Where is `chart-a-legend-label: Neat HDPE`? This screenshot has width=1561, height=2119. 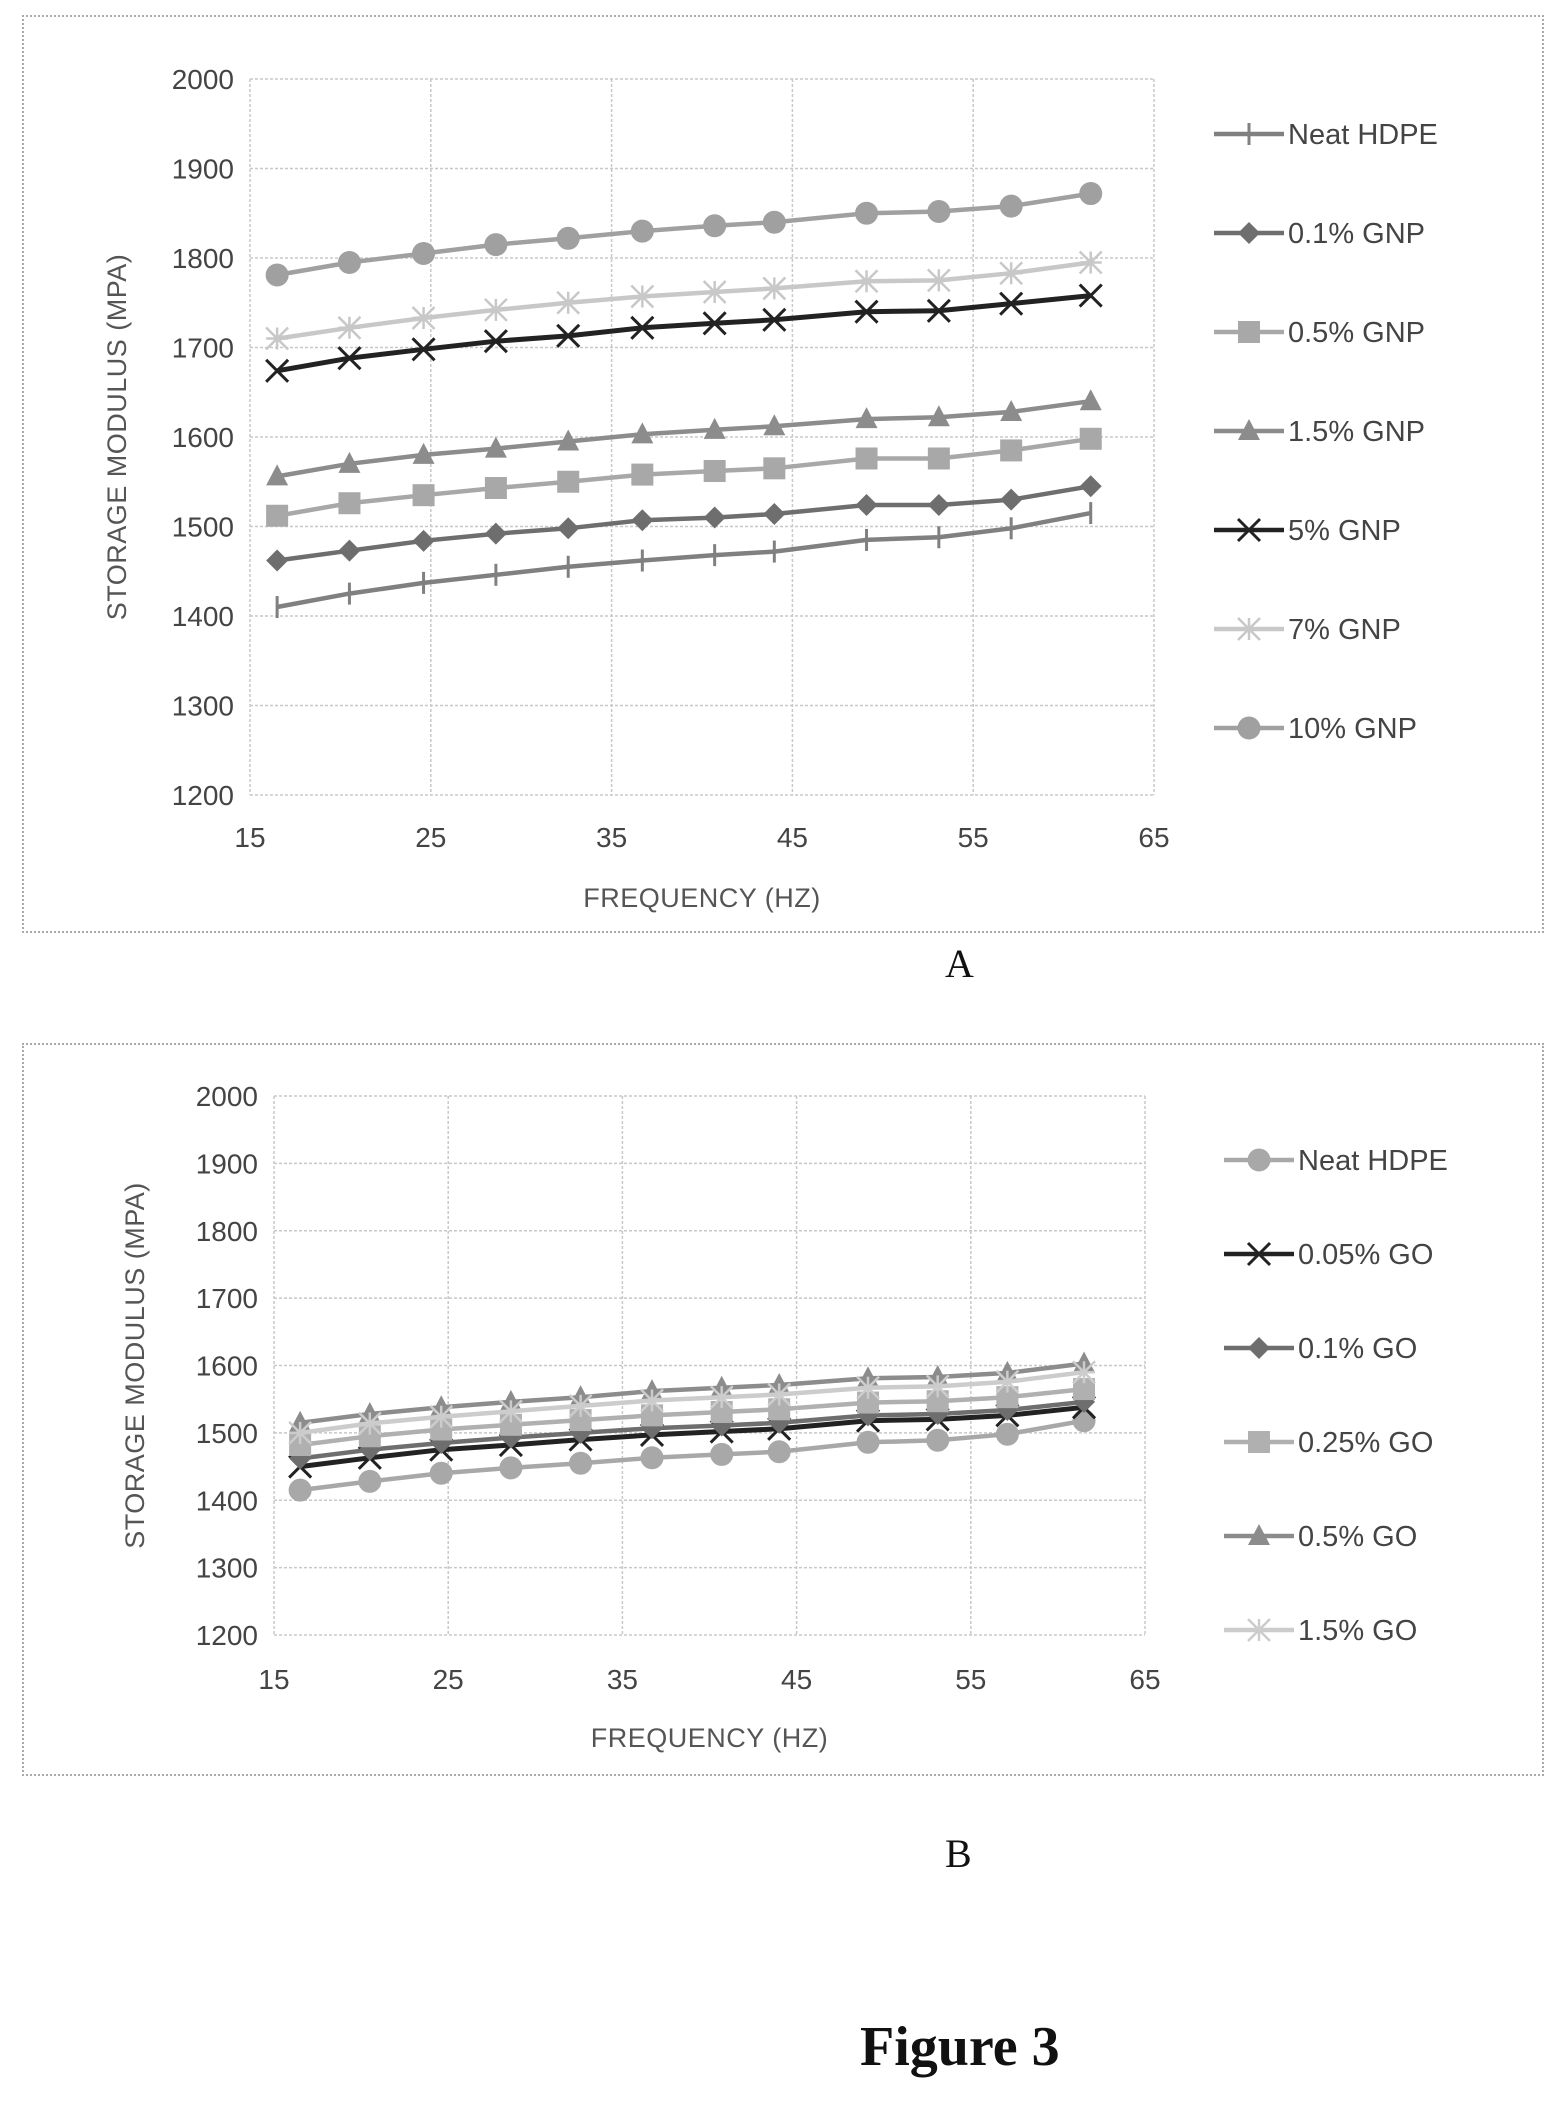
chart-a-legend-label: Neat HDPE is located at coordinates (1363, 135).